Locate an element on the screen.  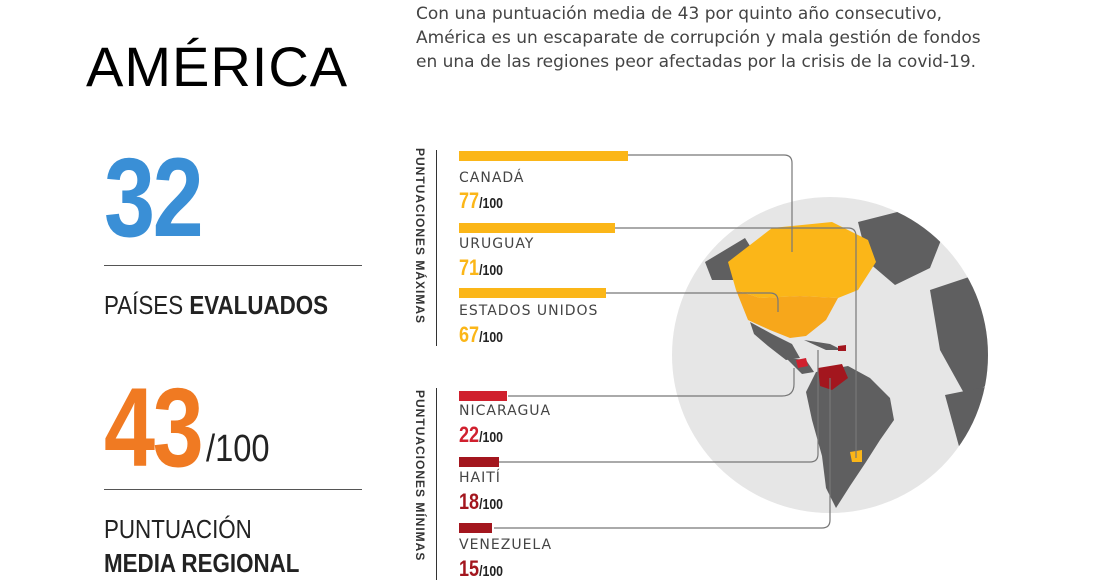
score-canada: 77/100 is located at coordinates (481, 201).